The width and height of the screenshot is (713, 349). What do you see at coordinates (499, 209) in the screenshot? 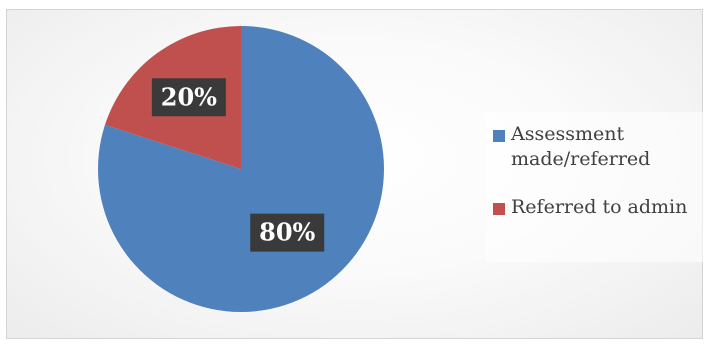
I see `legend-swatch-referred-admin` at bounding box center [499, 209].